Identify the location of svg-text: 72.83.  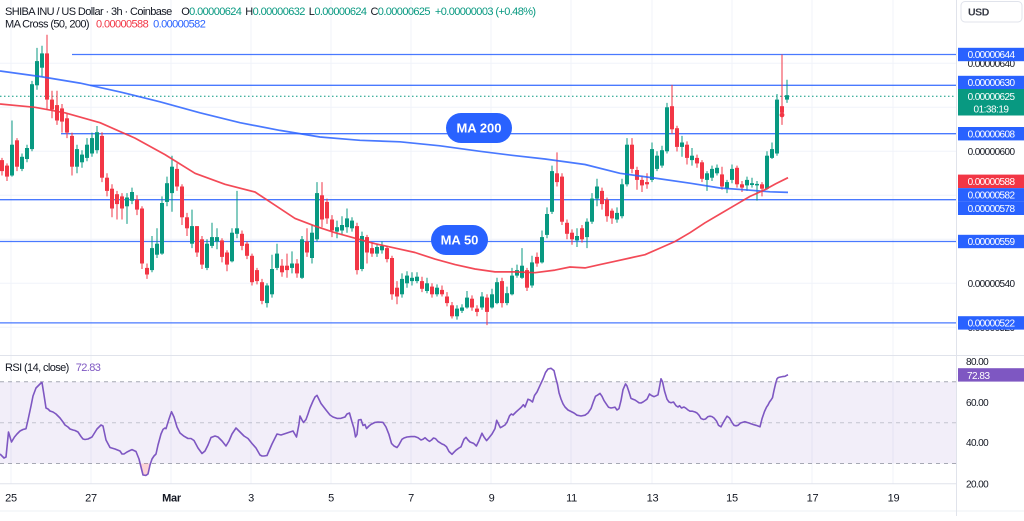
(978, 376).